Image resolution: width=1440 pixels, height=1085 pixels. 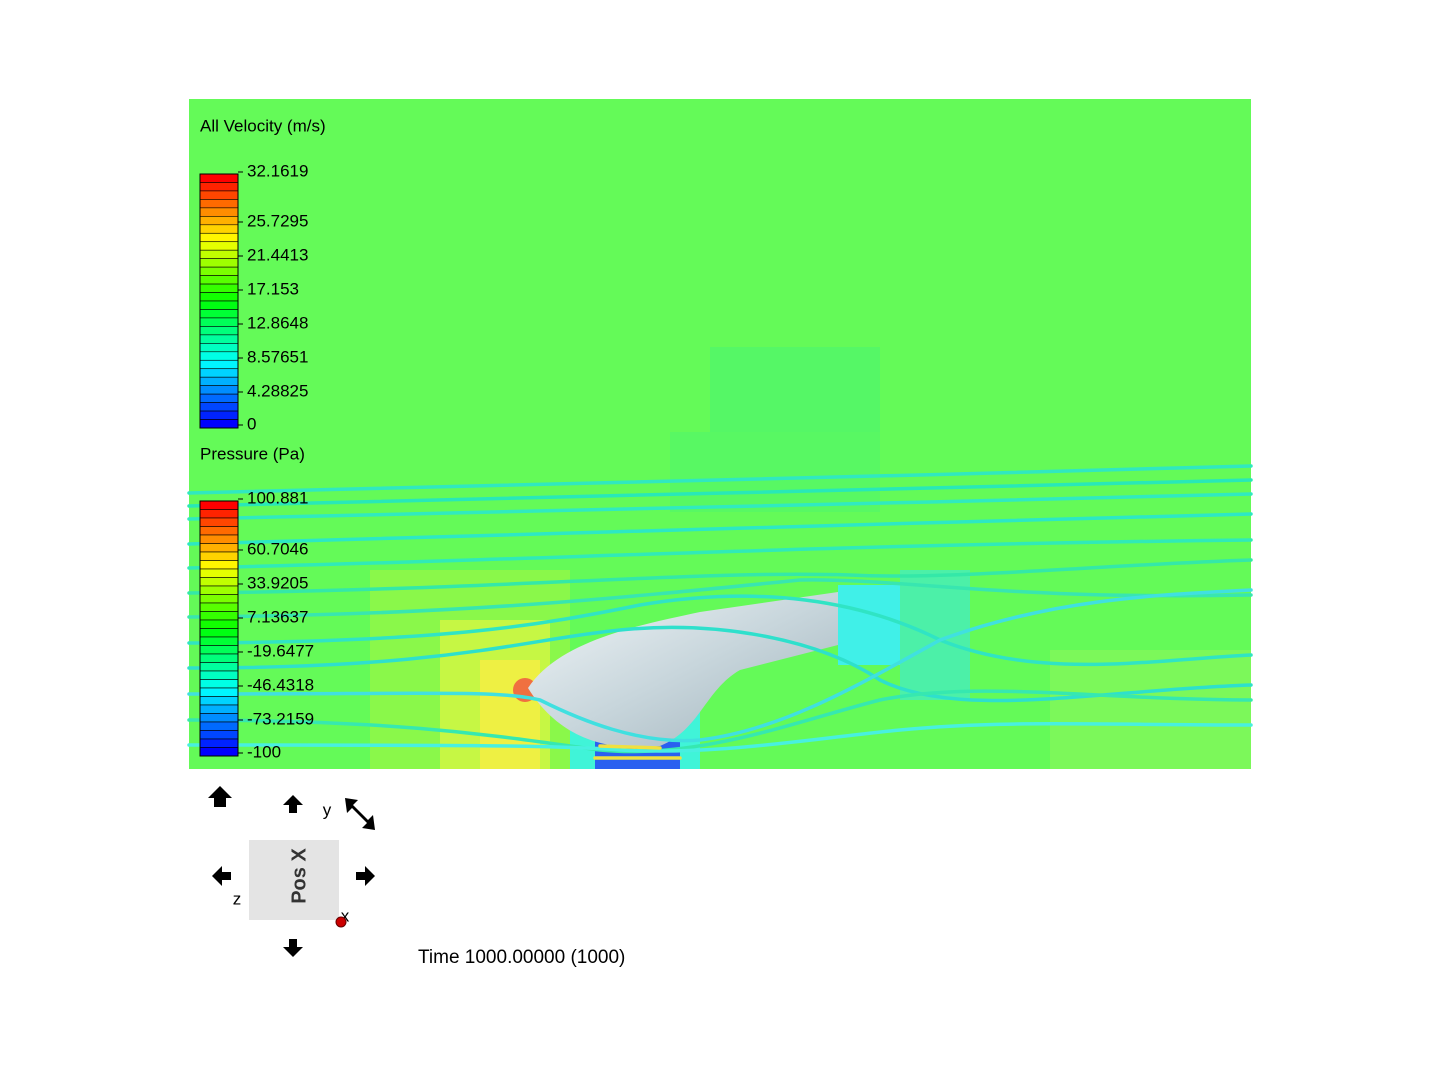 I want to click on view-cube: Pos X y z x, so click(x=291, y=871).